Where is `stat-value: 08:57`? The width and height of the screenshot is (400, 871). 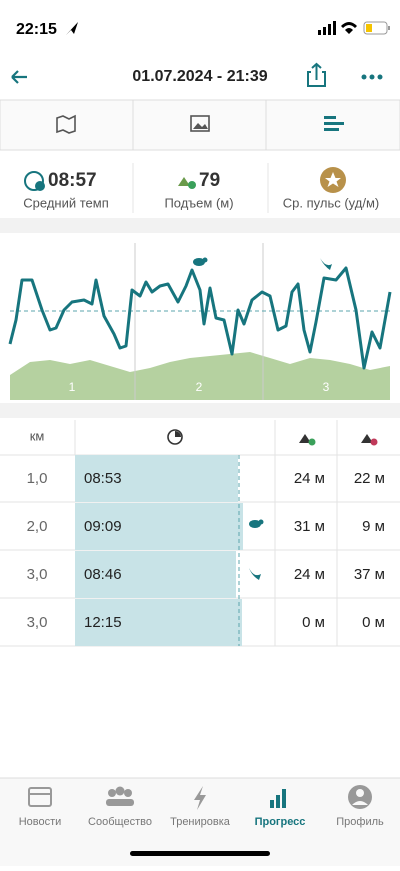 stat-value: 08:57 is located at coordinates (72, 180).